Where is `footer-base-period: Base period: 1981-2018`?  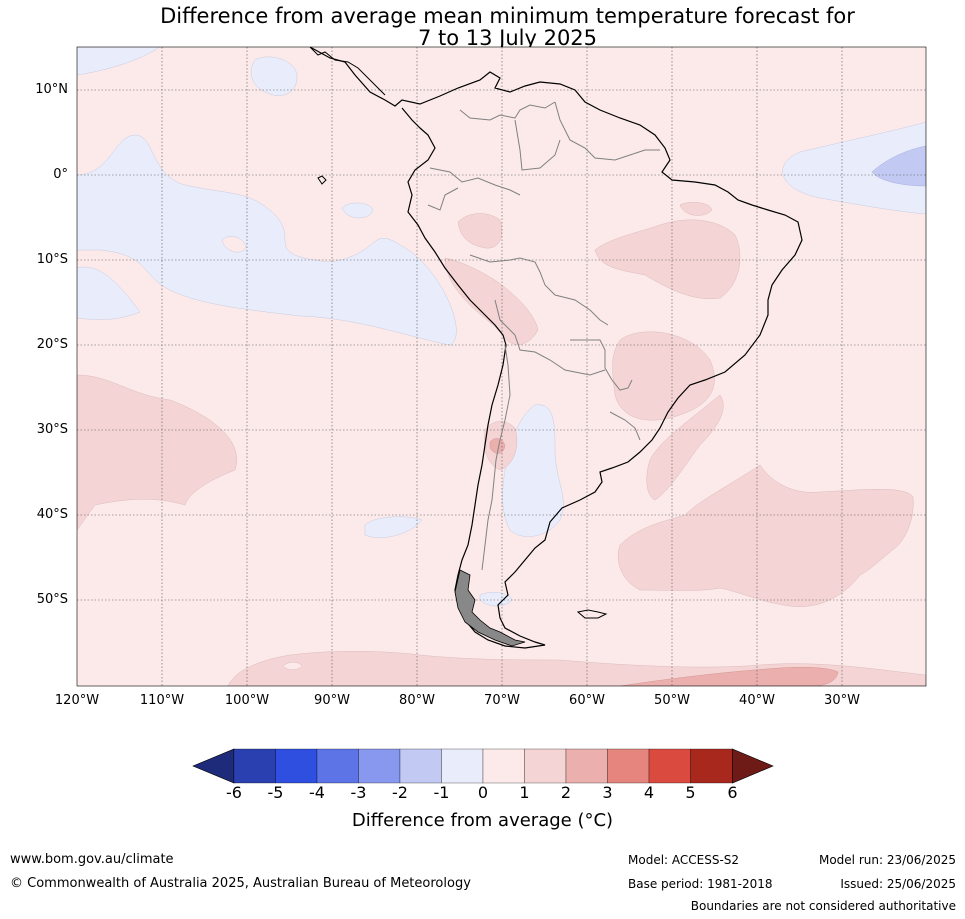
footer-base-period: Base period: 1981-2018 is located at coordinates (700, 884).